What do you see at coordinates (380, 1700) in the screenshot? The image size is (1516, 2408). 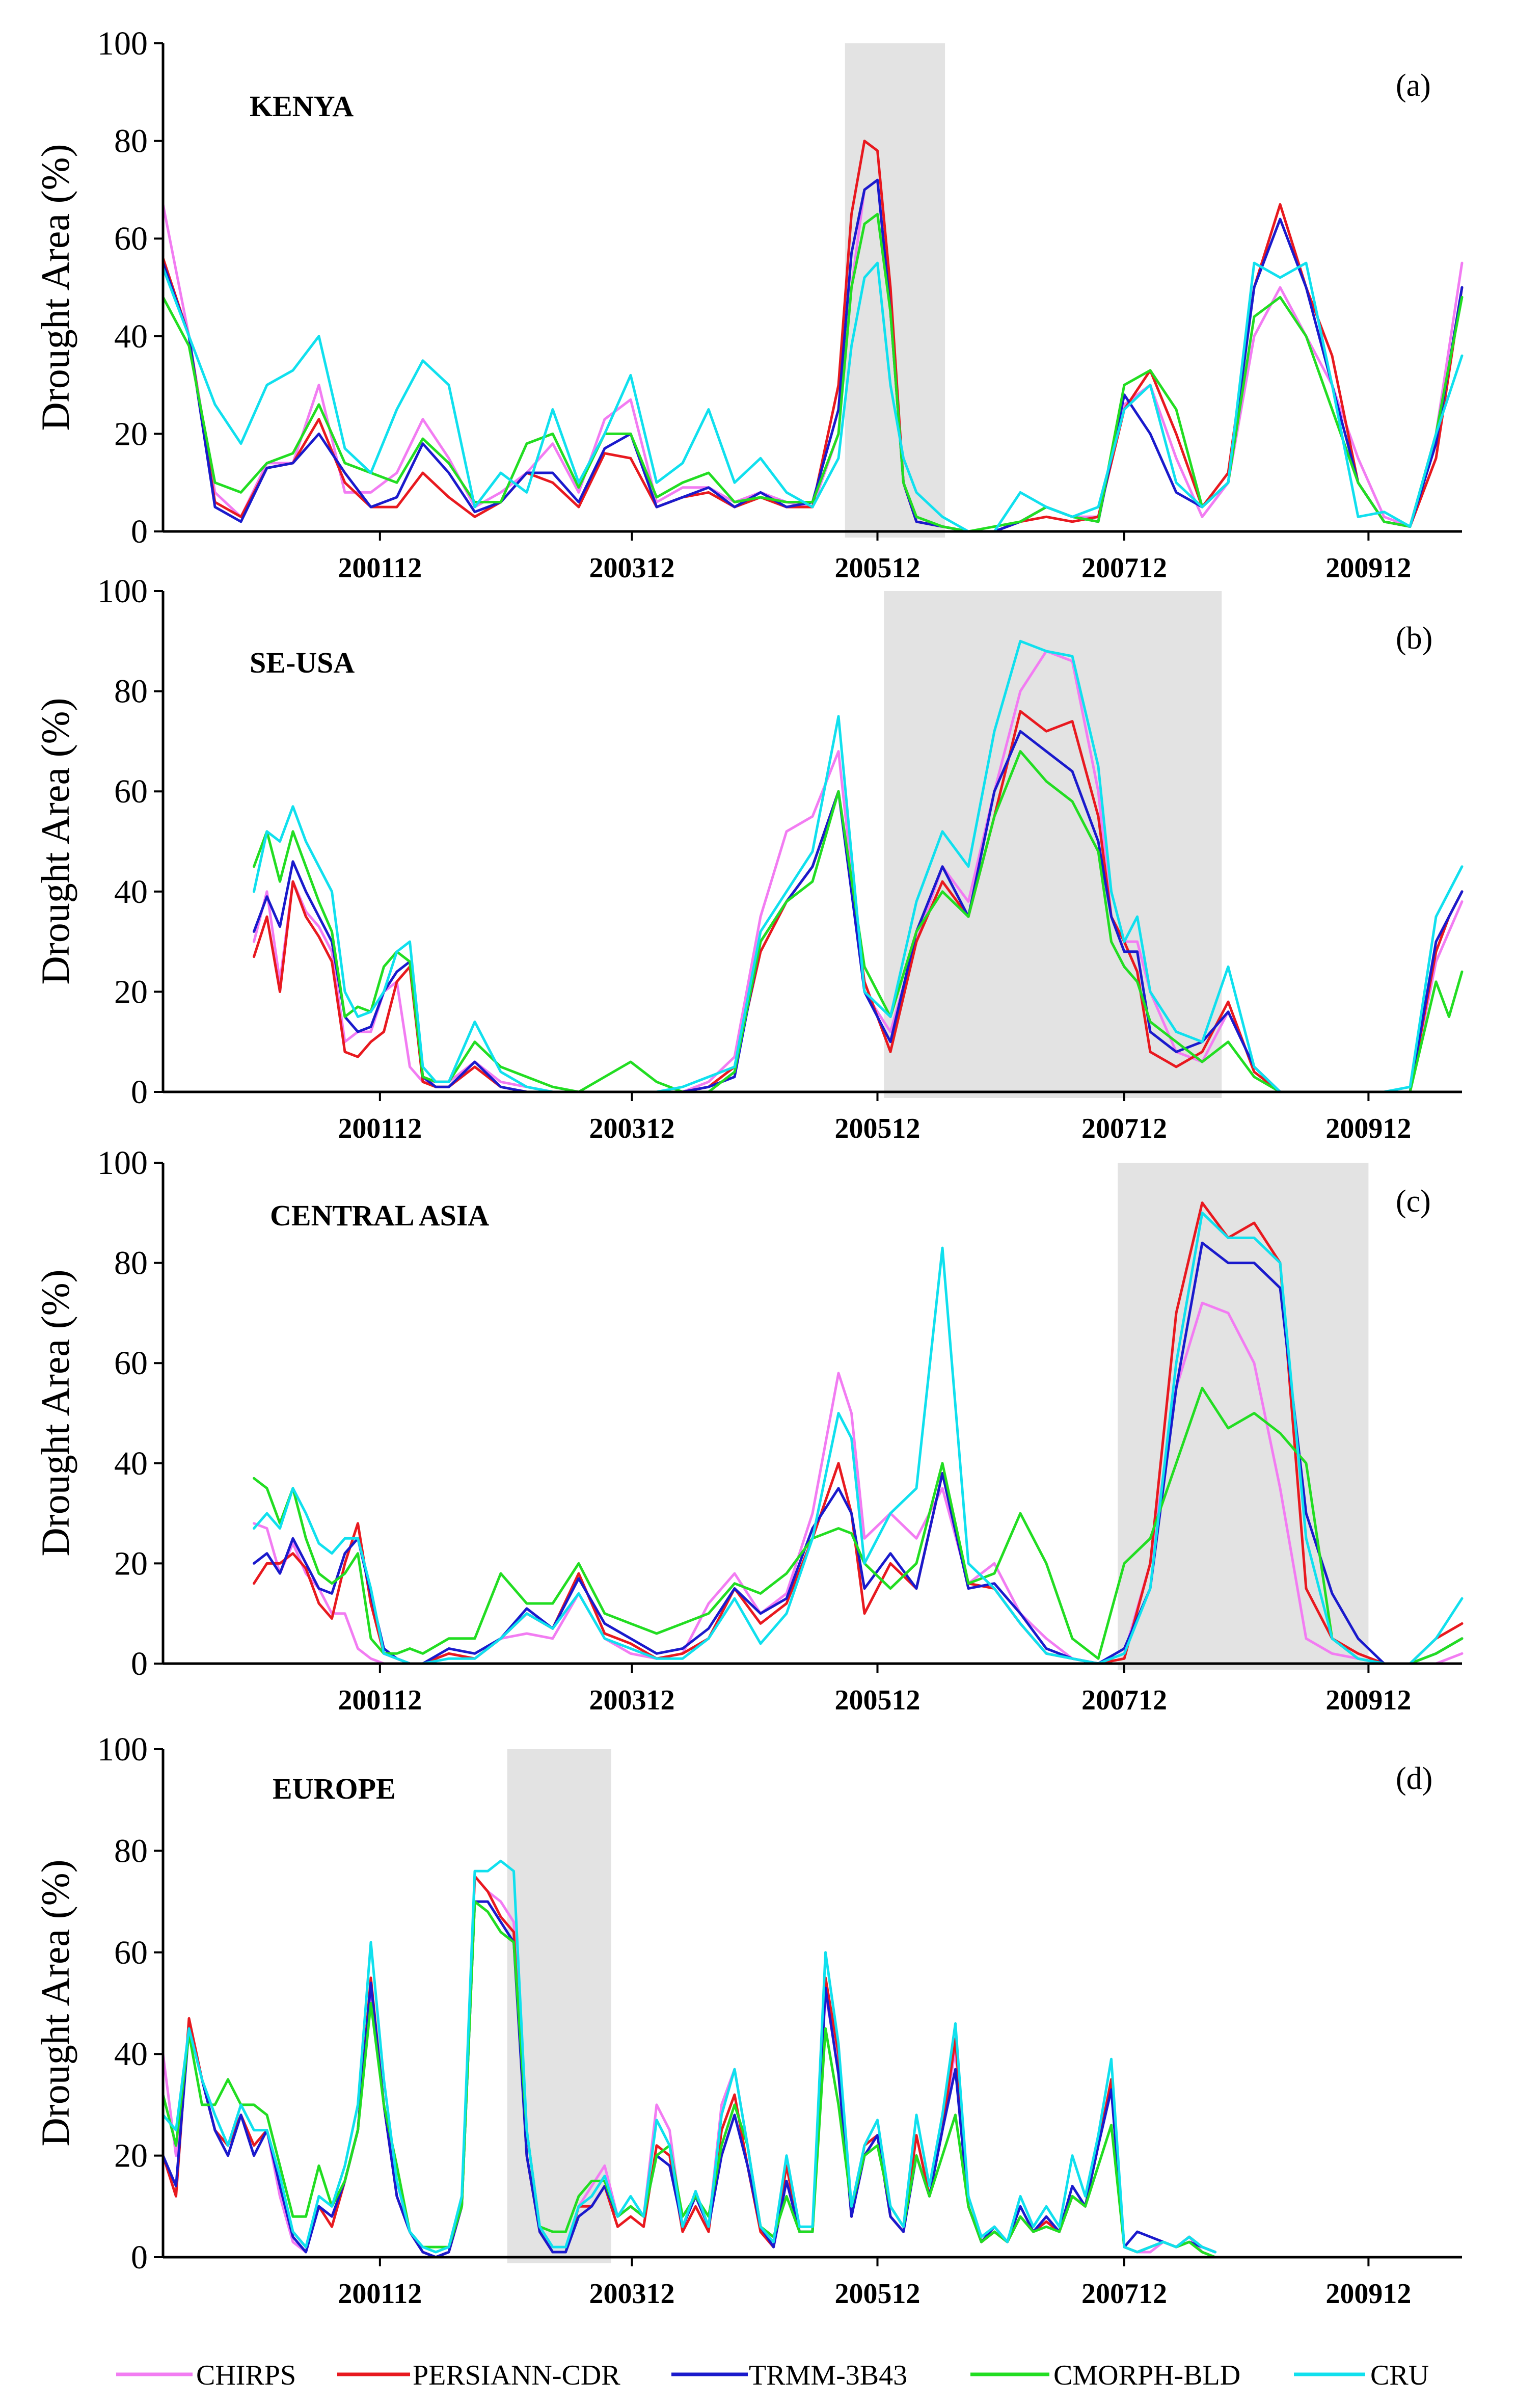 I see `x-tick-label-200112-c: 200112` at bounding box center [380, 1700].